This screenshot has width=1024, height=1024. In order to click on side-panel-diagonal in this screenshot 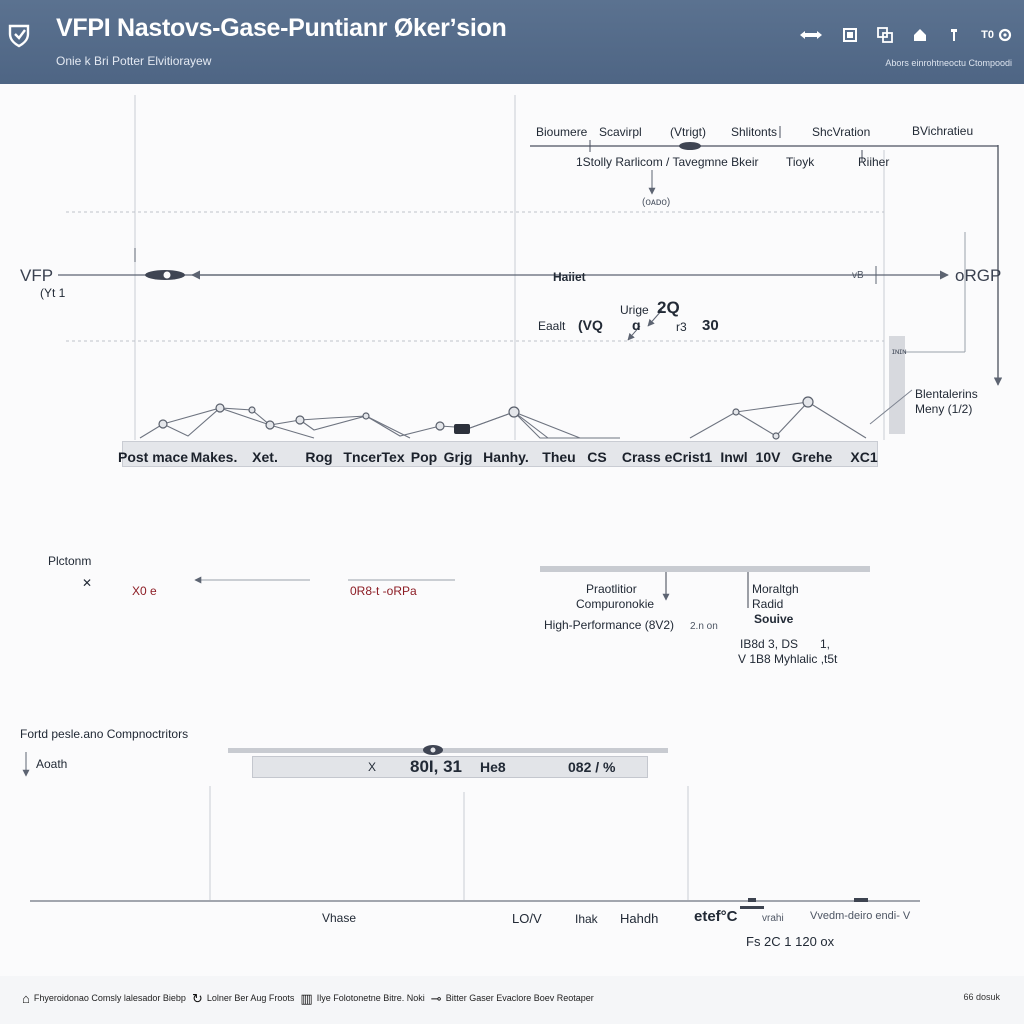, I will do `click(891, 407)`.